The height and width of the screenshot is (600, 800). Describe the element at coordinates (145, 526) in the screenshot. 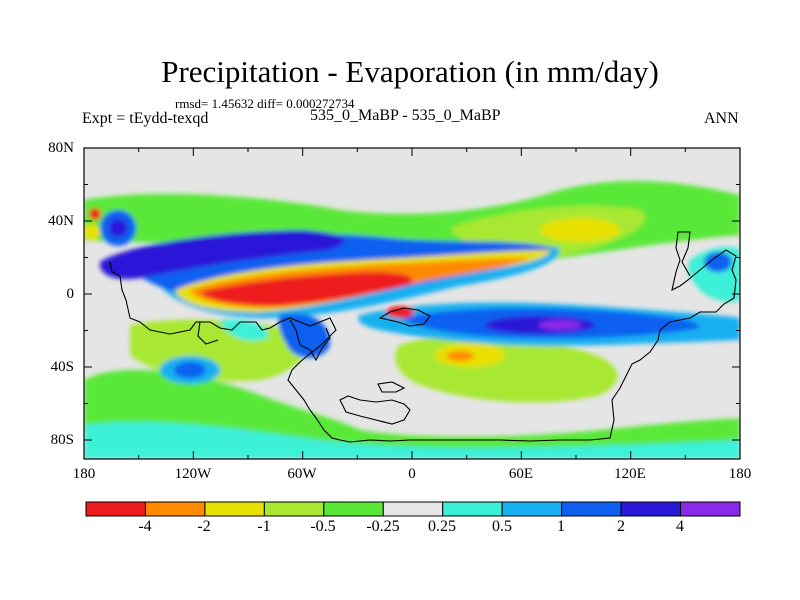

I see `colorbar-label: -4` at that location.